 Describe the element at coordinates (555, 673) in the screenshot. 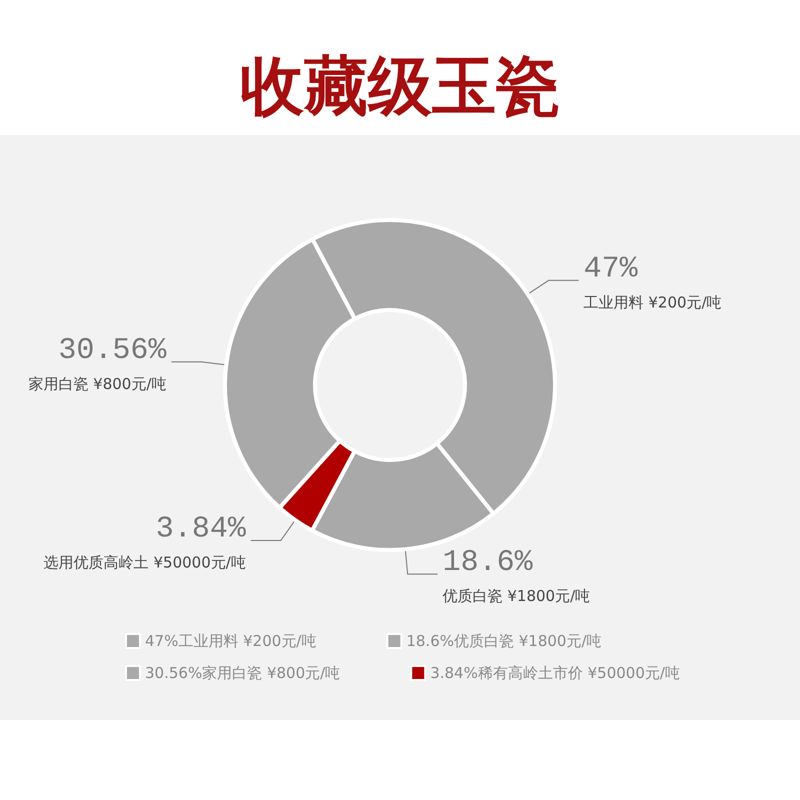

I see `legend-label: 3.84%稀有高岭土市价 ¥50000元/吨` at that location.